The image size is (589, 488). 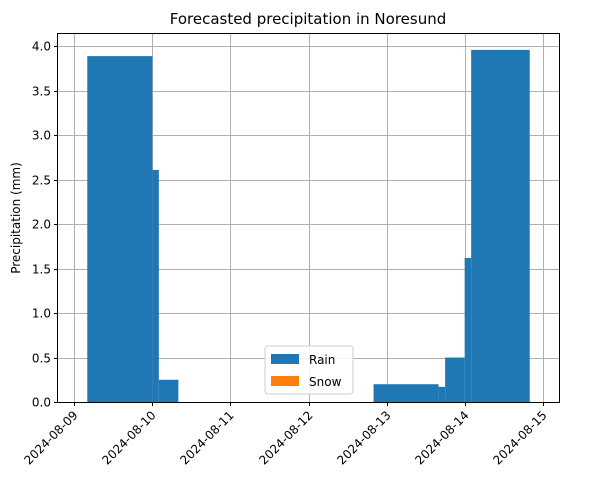 I want to click on legend-label-rain: Rain, so click(x=322, y=360).